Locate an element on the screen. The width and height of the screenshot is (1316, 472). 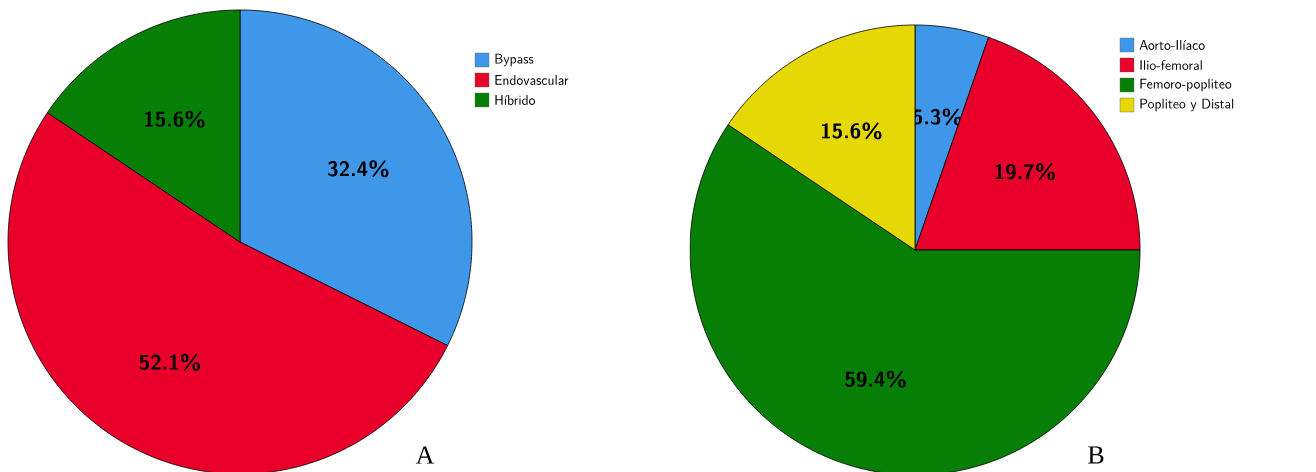
text: A is located at coordinates (425, 455).